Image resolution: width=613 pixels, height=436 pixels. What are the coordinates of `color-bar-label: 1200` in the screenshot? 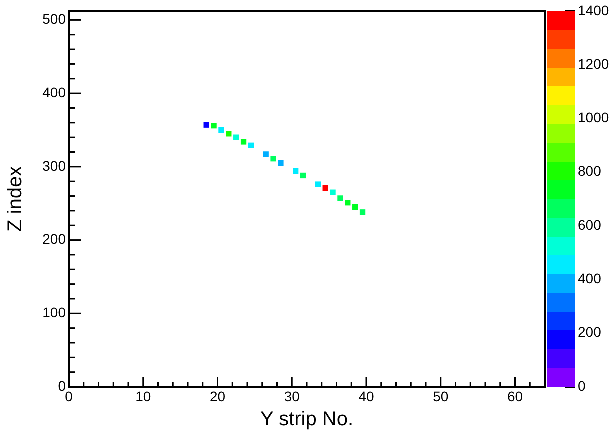 It's located at (594, 64).